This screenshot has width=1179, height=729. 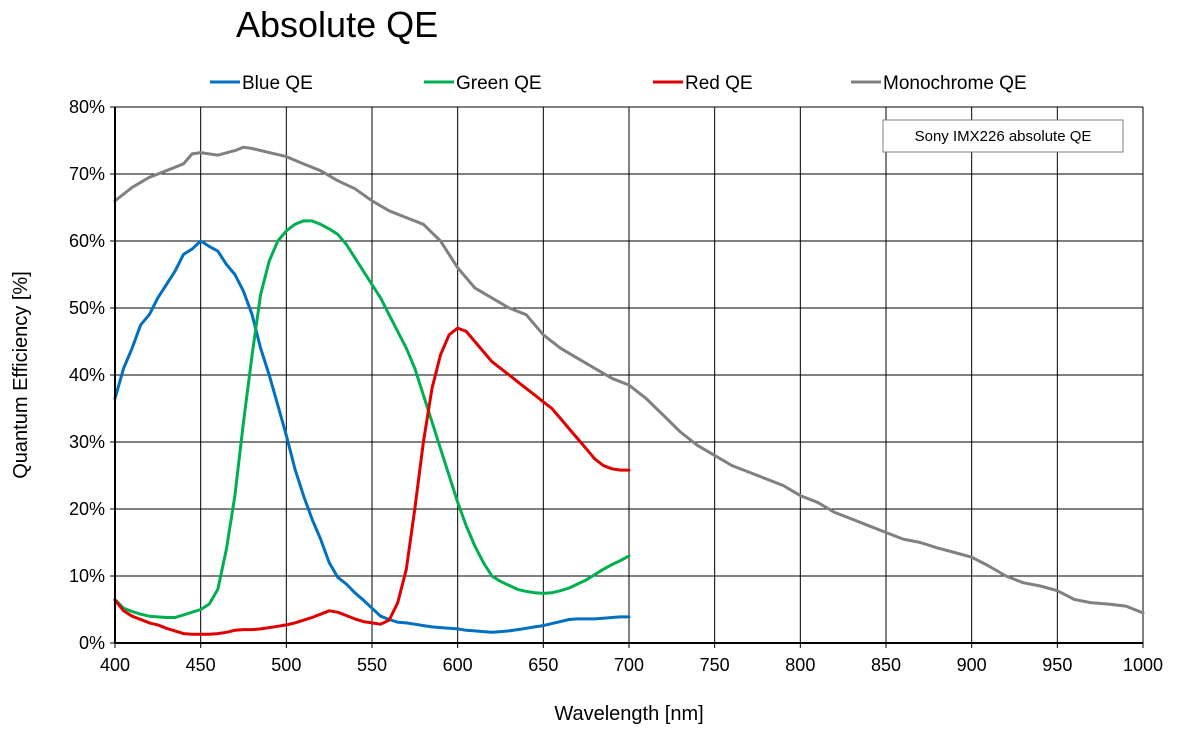 I want to click on y-tick-label: 10%, so click(x=87, y=576).